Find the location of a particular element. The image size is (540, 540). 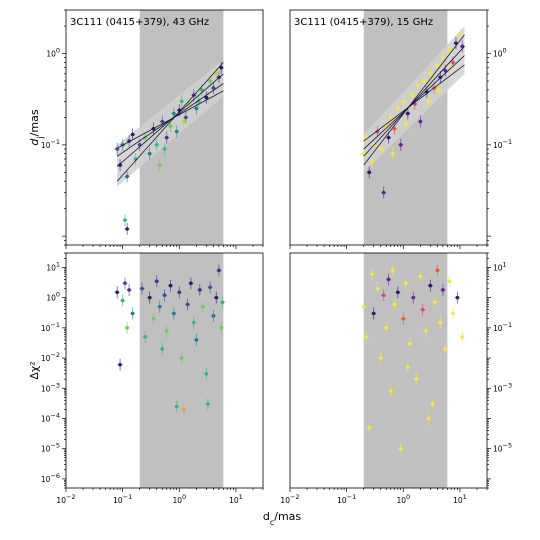

x-tick-label: 10⁰ is located at coordinates (403, 499).